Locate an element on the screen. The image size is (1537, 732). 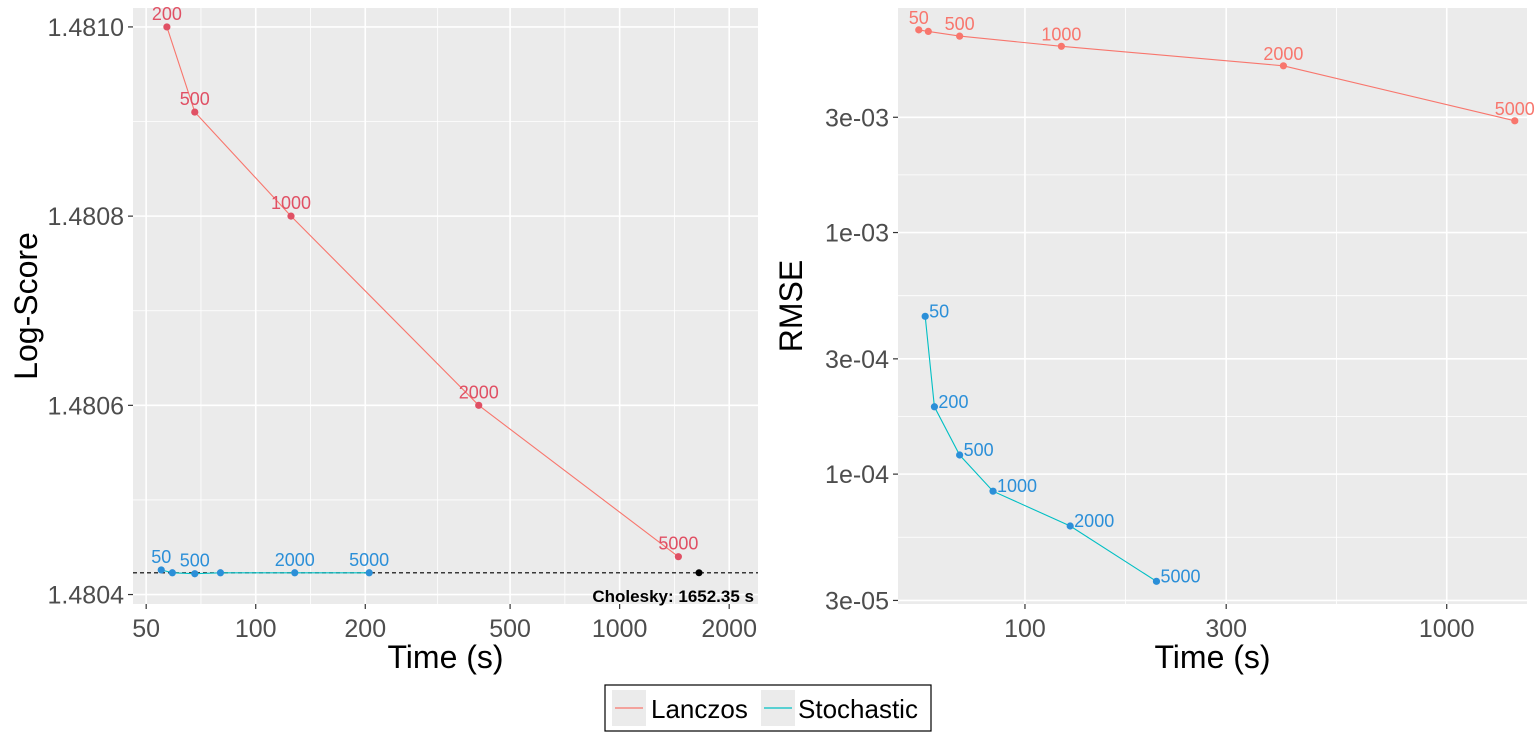
legend-item-stochastic: Stochastic is located at coordinates (839, 708).